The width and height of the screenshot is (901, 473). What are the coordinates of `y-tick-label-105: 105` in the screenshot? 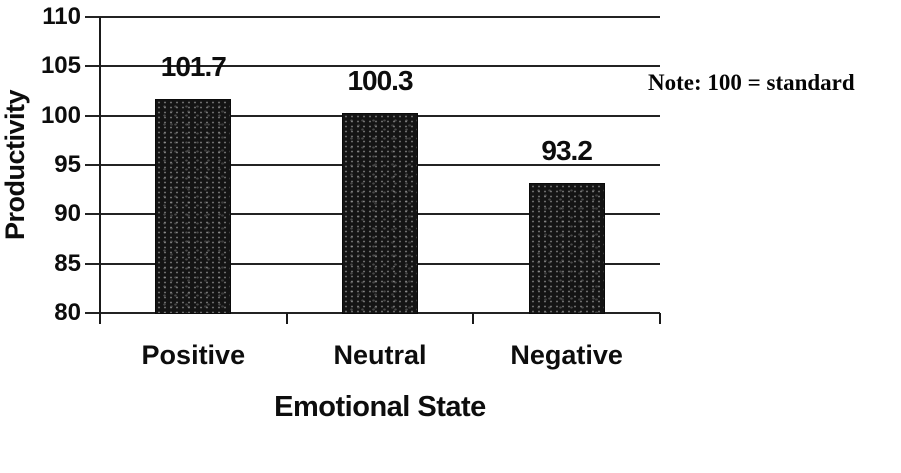 It's located at (60, 66).